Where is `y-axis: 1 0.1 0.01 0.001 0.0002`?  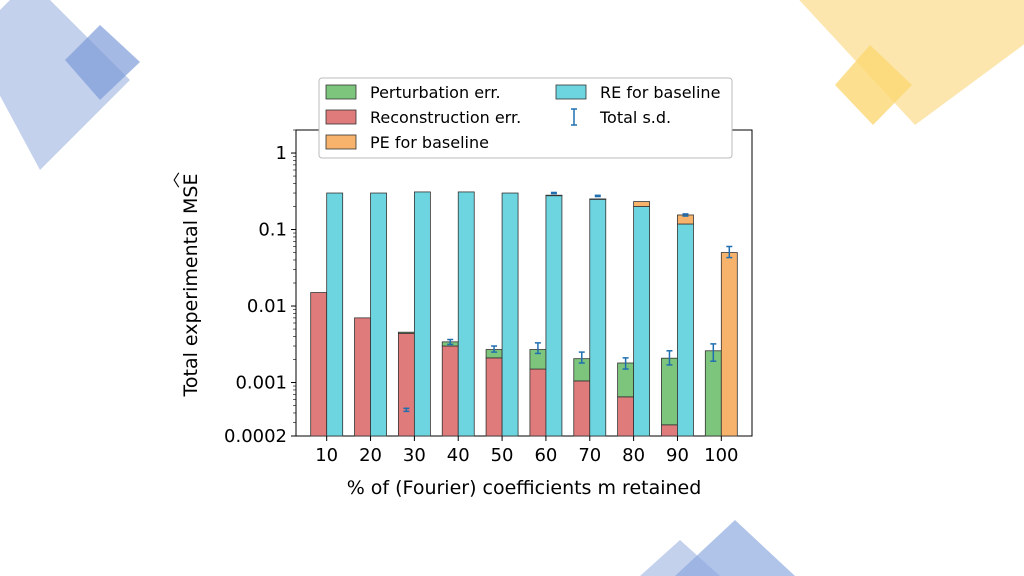 y-axis: 1 0.1 0.01 0.001 0.0002 is located at coordinates (260, 288).